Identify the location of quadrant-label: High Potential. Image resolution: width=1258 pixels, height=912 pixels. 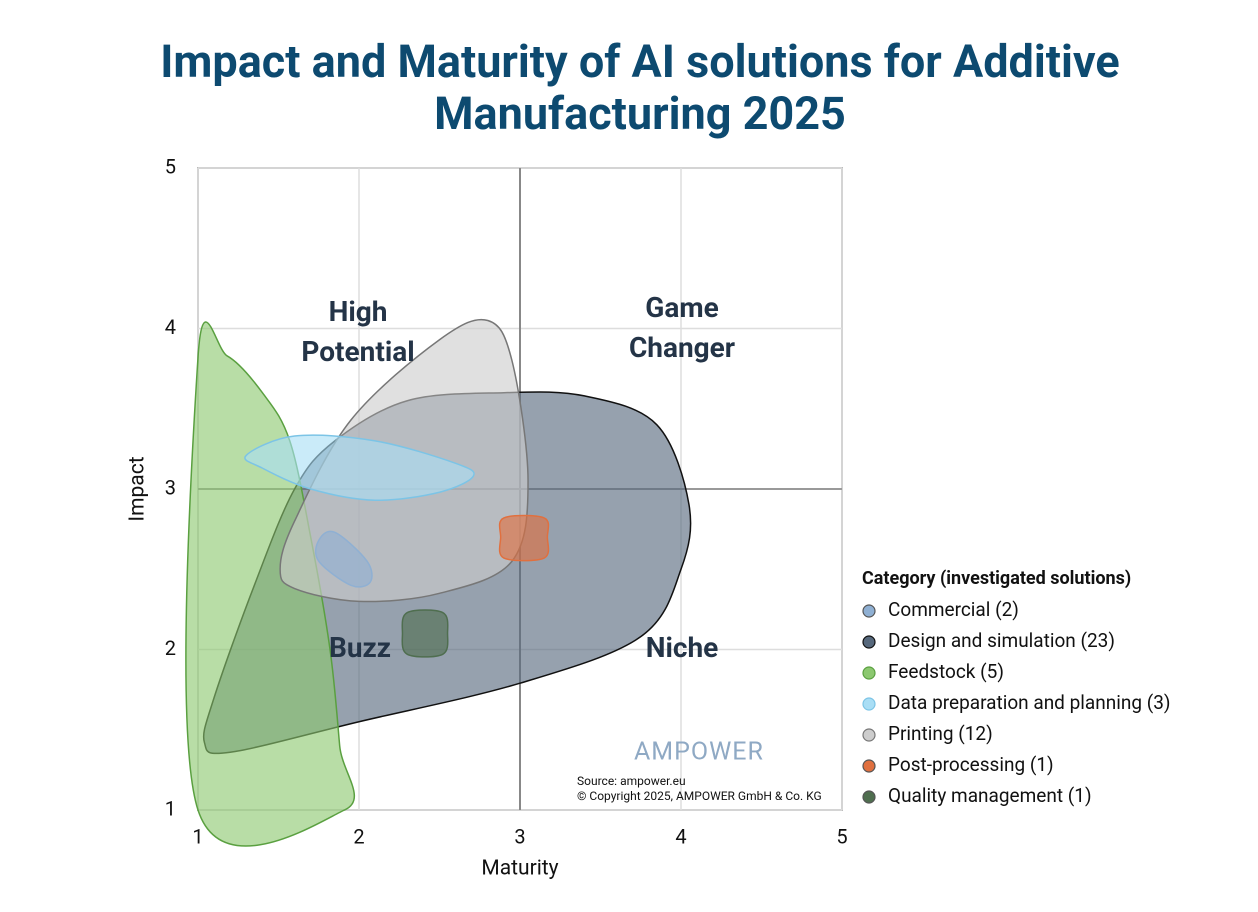
(358, 331).